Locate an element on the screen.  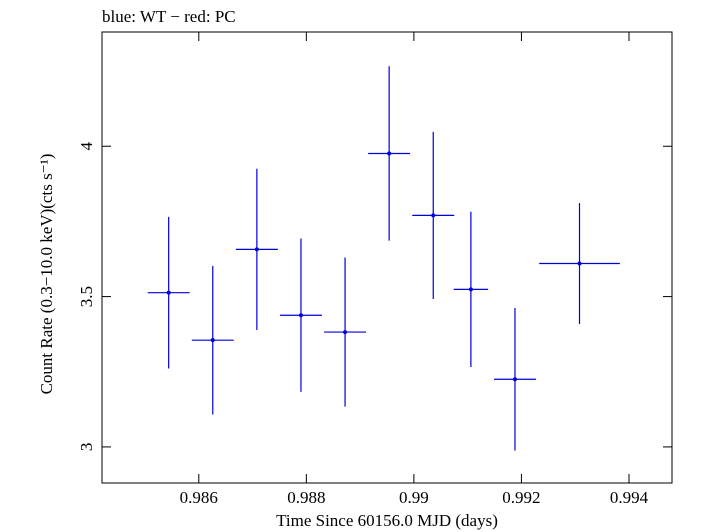
x-tick-label: 0.994 is located at coordinates (629, 497).